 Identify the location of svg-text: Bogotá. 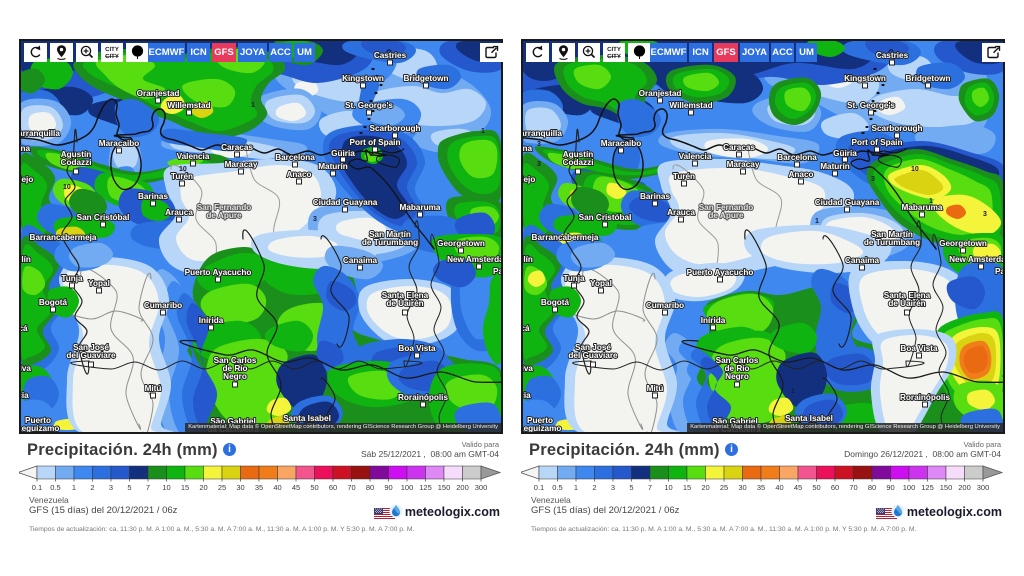
(53, 302).